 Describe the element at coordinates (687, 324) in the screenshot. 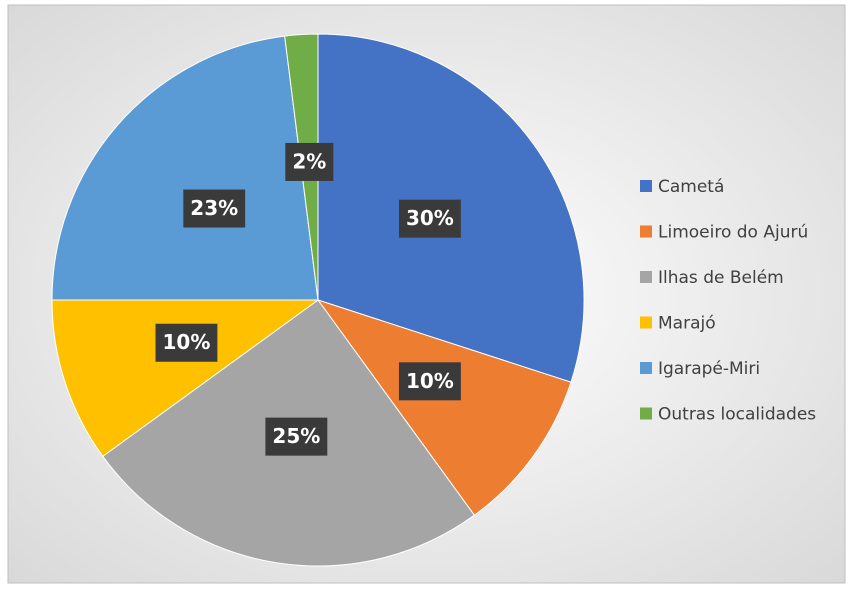

I see `legend-label: Marajó` at that location.